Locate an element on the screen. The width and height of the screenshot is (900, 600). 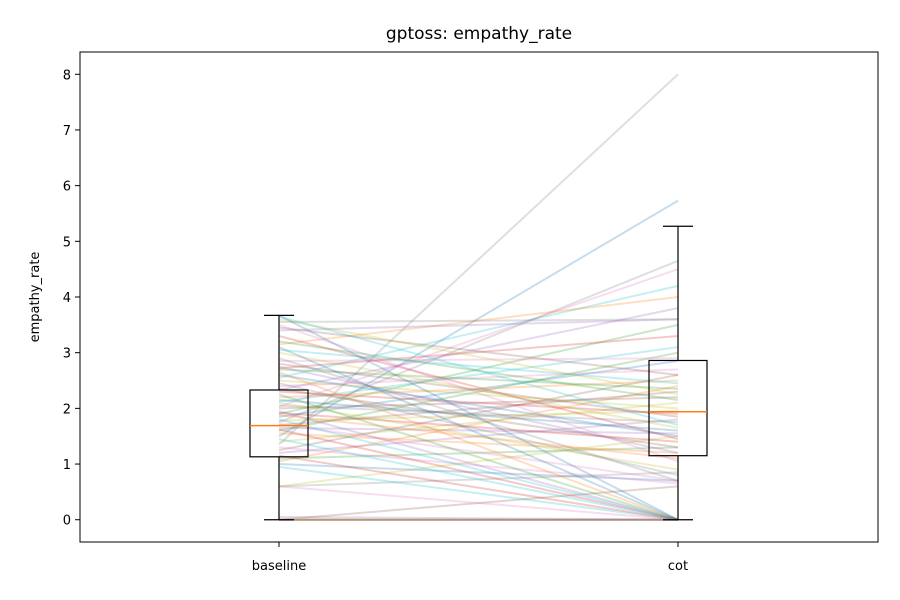
x-tick-label-cot: cot is located at coordinates (678, 566).